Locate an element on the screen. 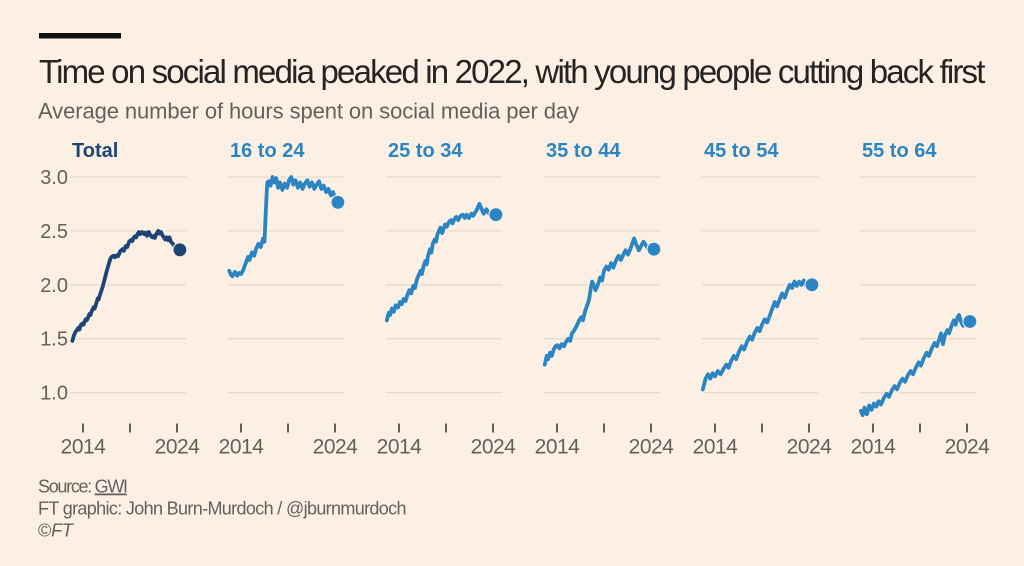 The image size is (1024, 566). svg-text: 55 to 64 is located at coordinates (899, 151).